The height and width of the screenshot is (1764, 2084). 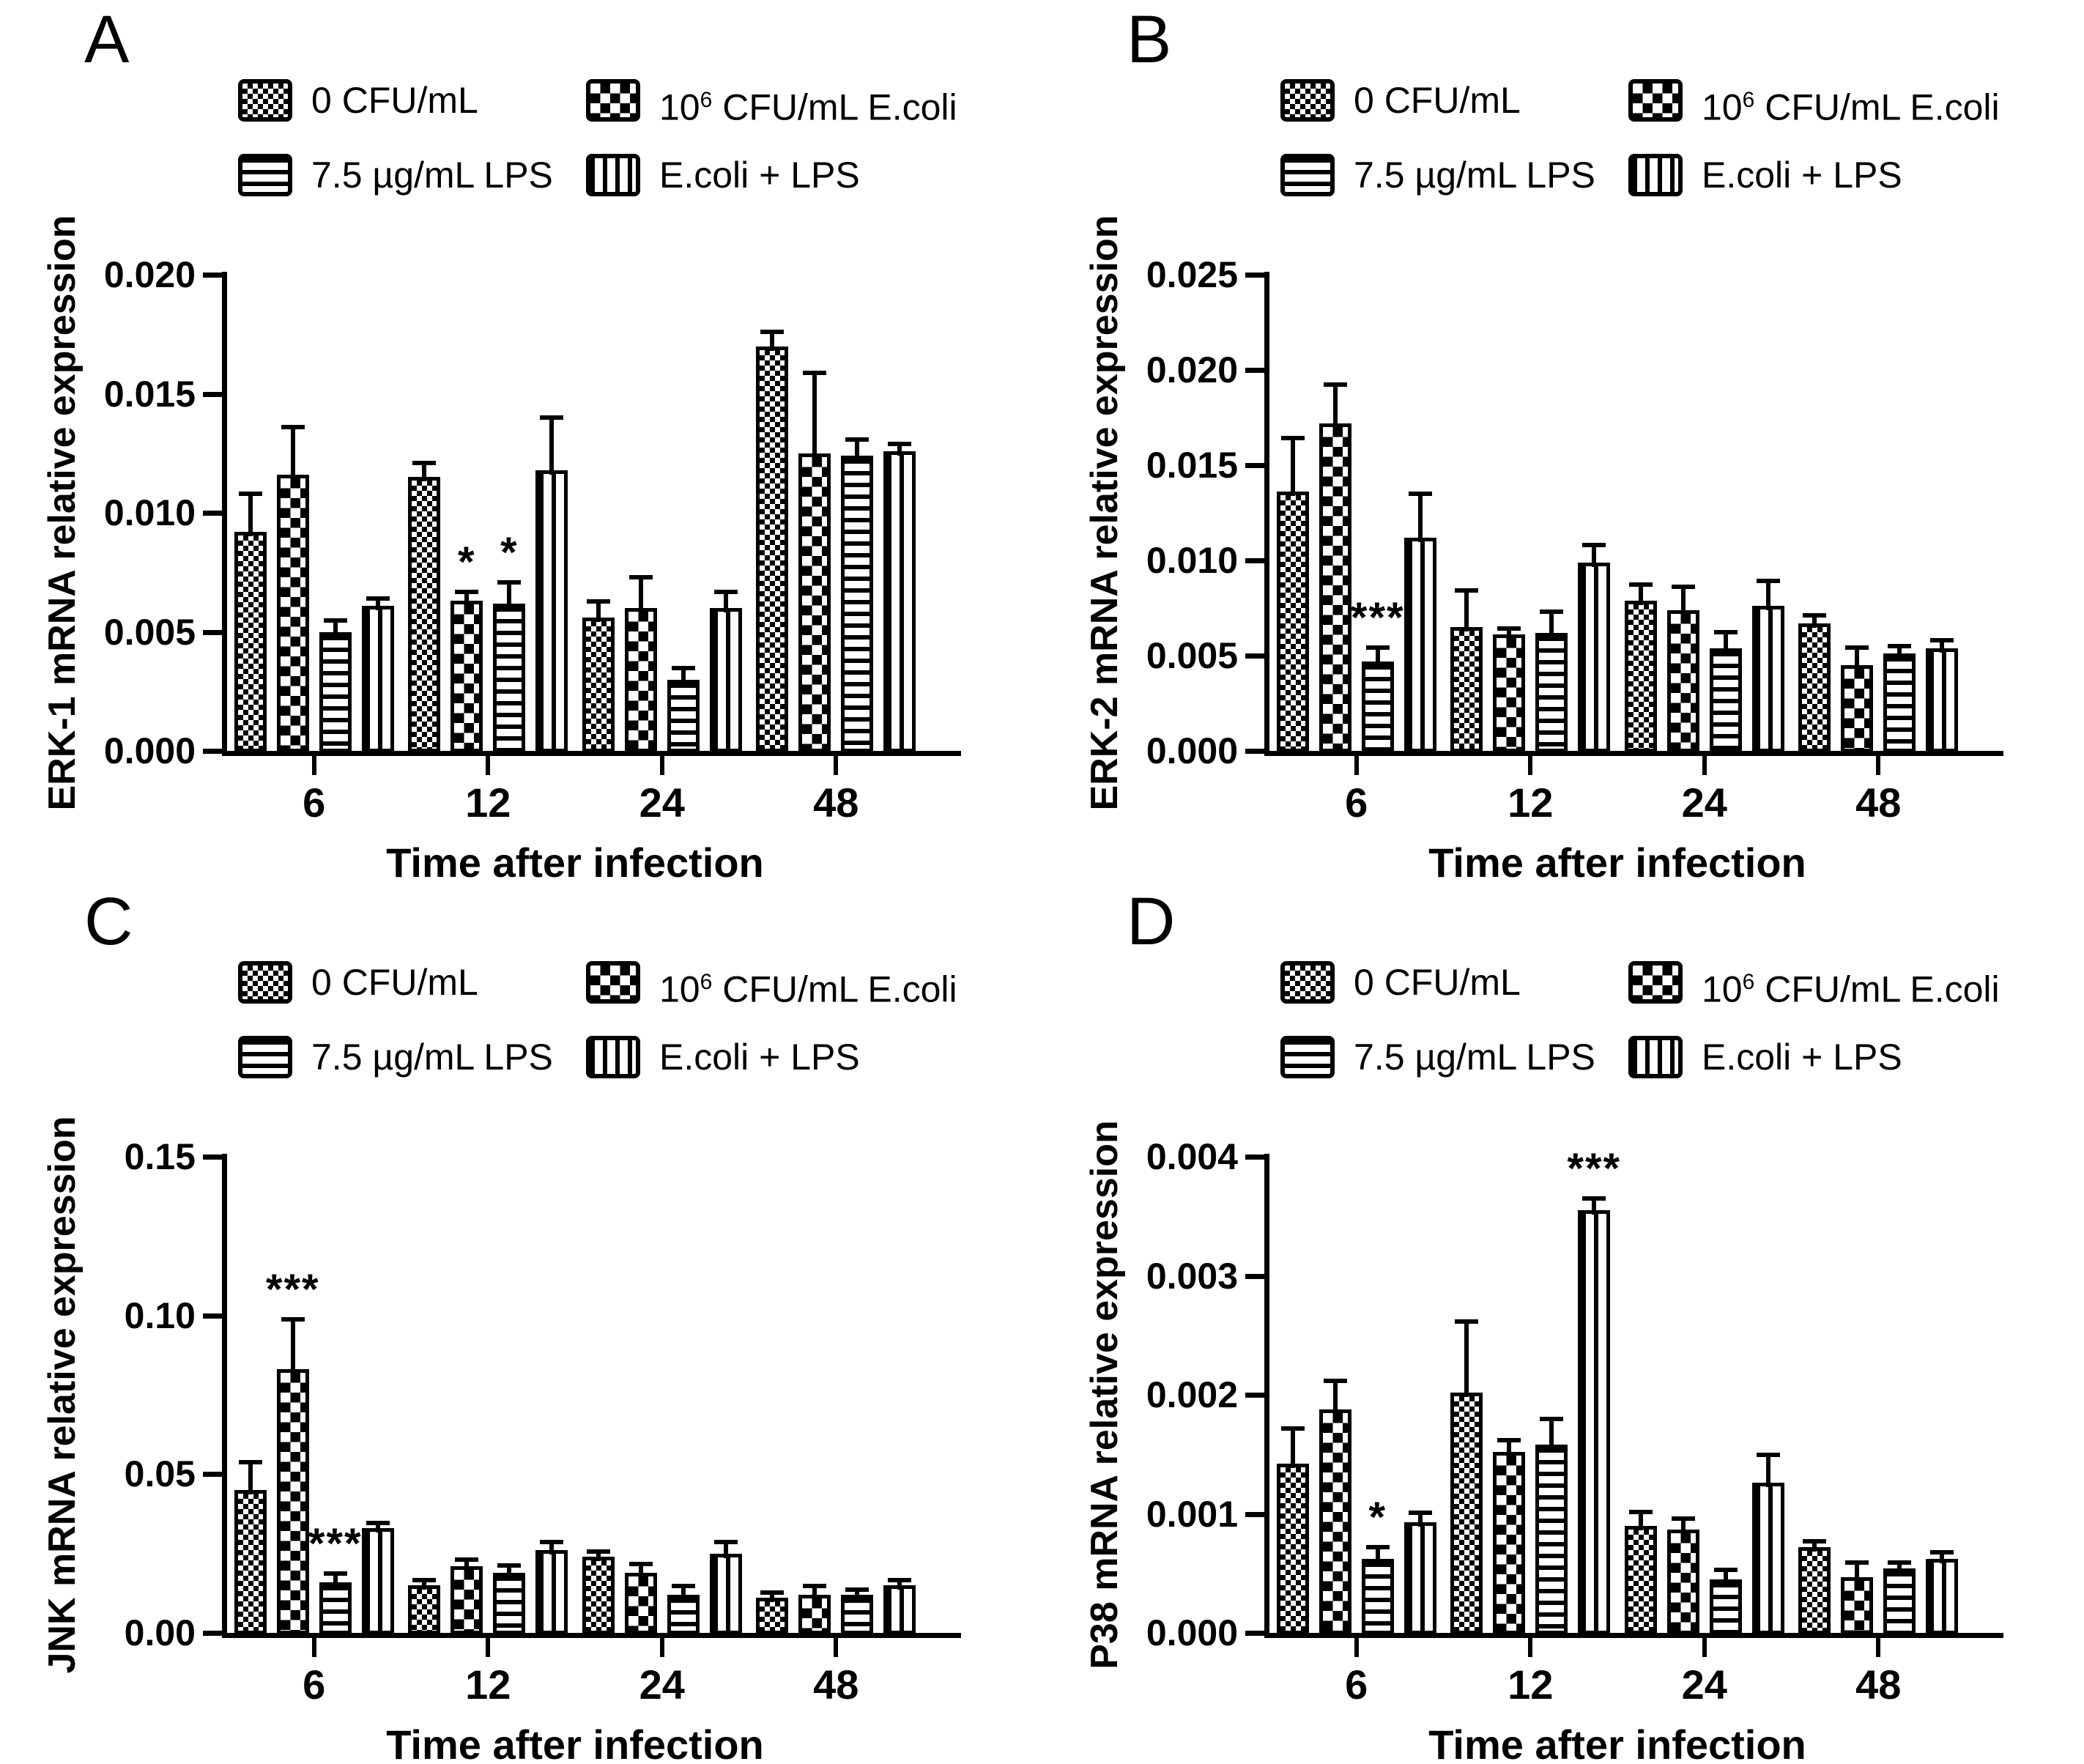 I want to click on superscript: 6, so click(x=707, y=100).